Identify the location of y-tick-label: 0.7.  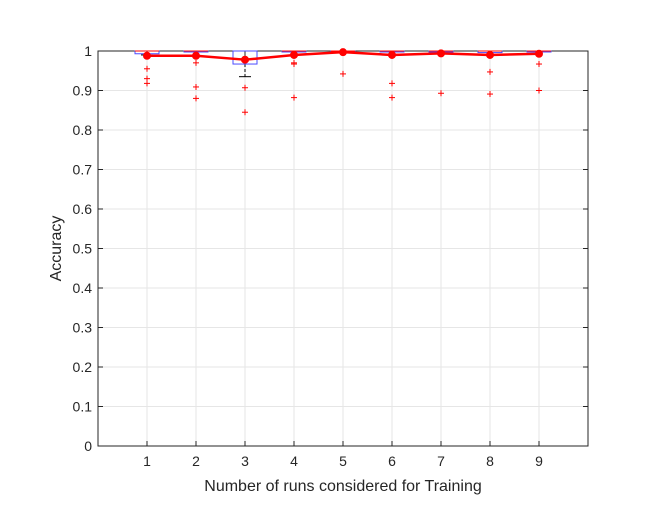
(83, 170).